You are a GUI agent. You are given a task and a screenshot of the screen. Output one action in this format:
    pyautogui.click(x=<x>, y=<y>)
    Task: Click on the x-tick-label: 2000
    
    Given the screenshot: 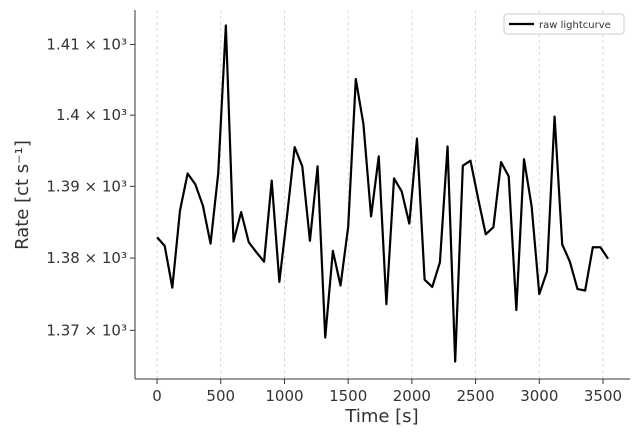 What is the action you would take?
    pyautogui.click(x=412, y=396)
    